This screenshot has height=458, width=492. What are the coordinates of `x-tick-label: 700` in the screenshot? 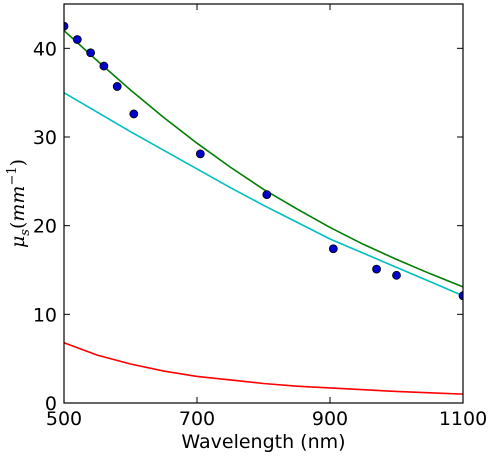 It's located at (197, 419).